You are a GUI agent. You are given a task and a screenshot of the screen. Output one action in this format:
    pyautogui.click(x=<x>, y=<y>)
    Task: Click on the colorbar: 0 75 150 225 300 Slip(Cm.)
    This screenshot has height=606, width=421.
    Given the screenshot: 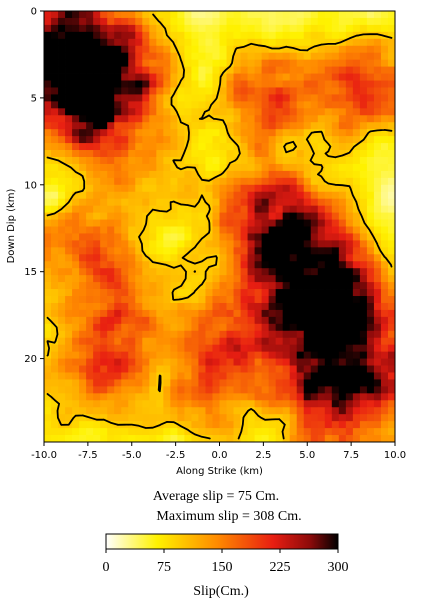 What is the action you would take?
    pyautogui.click(x=226, y=566)
    